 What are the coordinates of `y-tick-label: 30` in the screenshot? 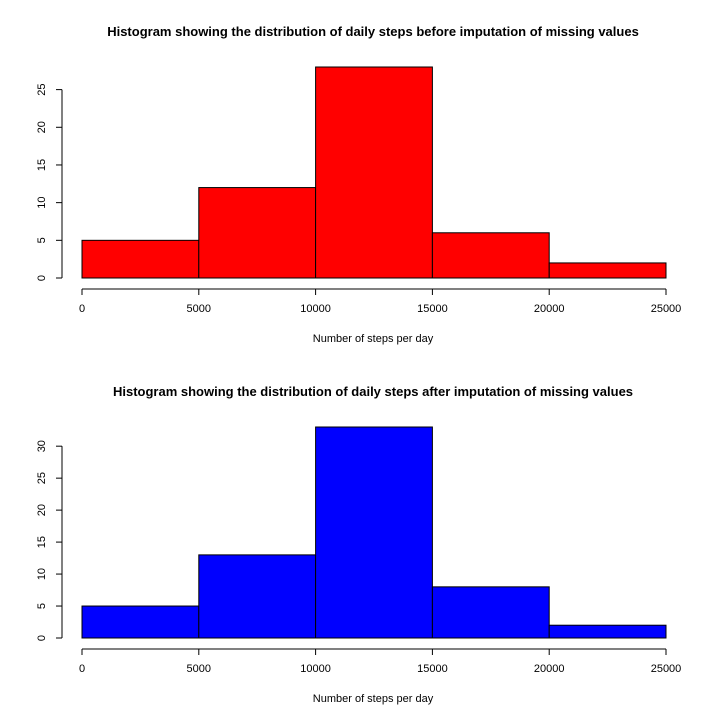 It's located at (42, 446).